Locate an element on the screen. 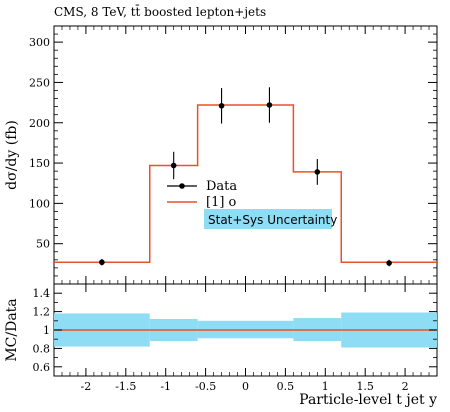  main-ytick-label: 100 is located at coordinates (39, 203).